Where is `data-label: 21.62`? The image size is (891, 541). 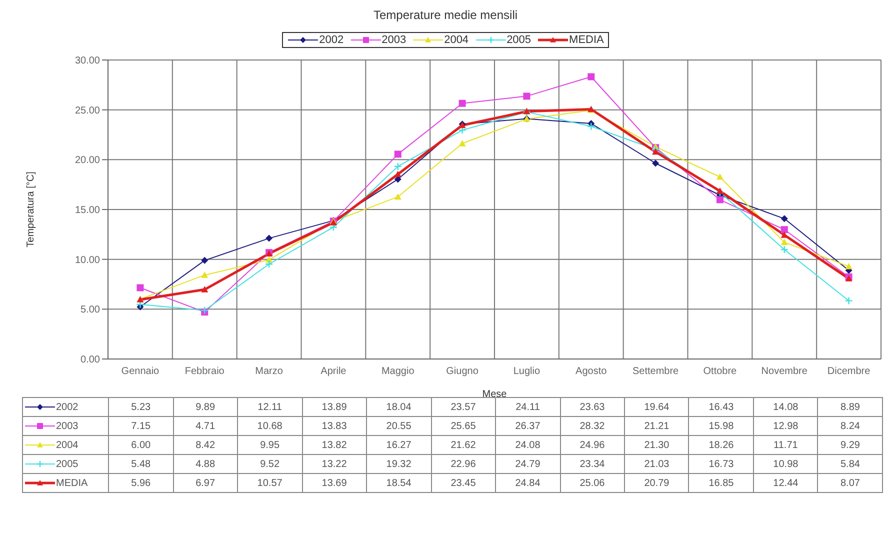 data-label: 21.62 is located at coordinates (463, 445).